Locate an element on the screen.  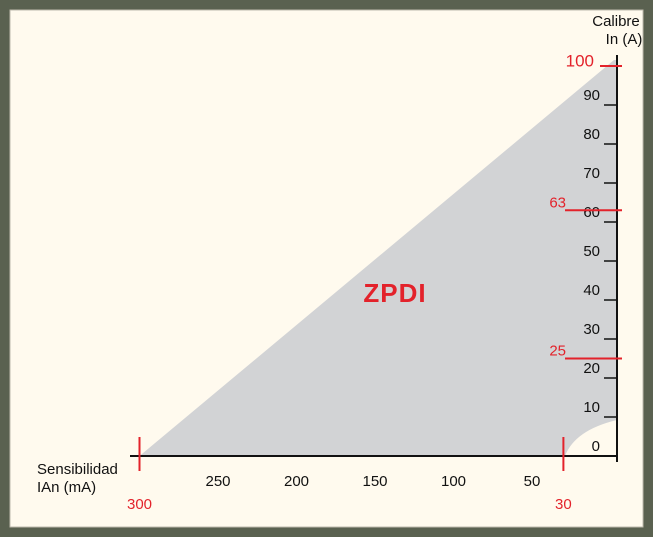
y-marker-label: 63 is located at coordinates (557, 202).